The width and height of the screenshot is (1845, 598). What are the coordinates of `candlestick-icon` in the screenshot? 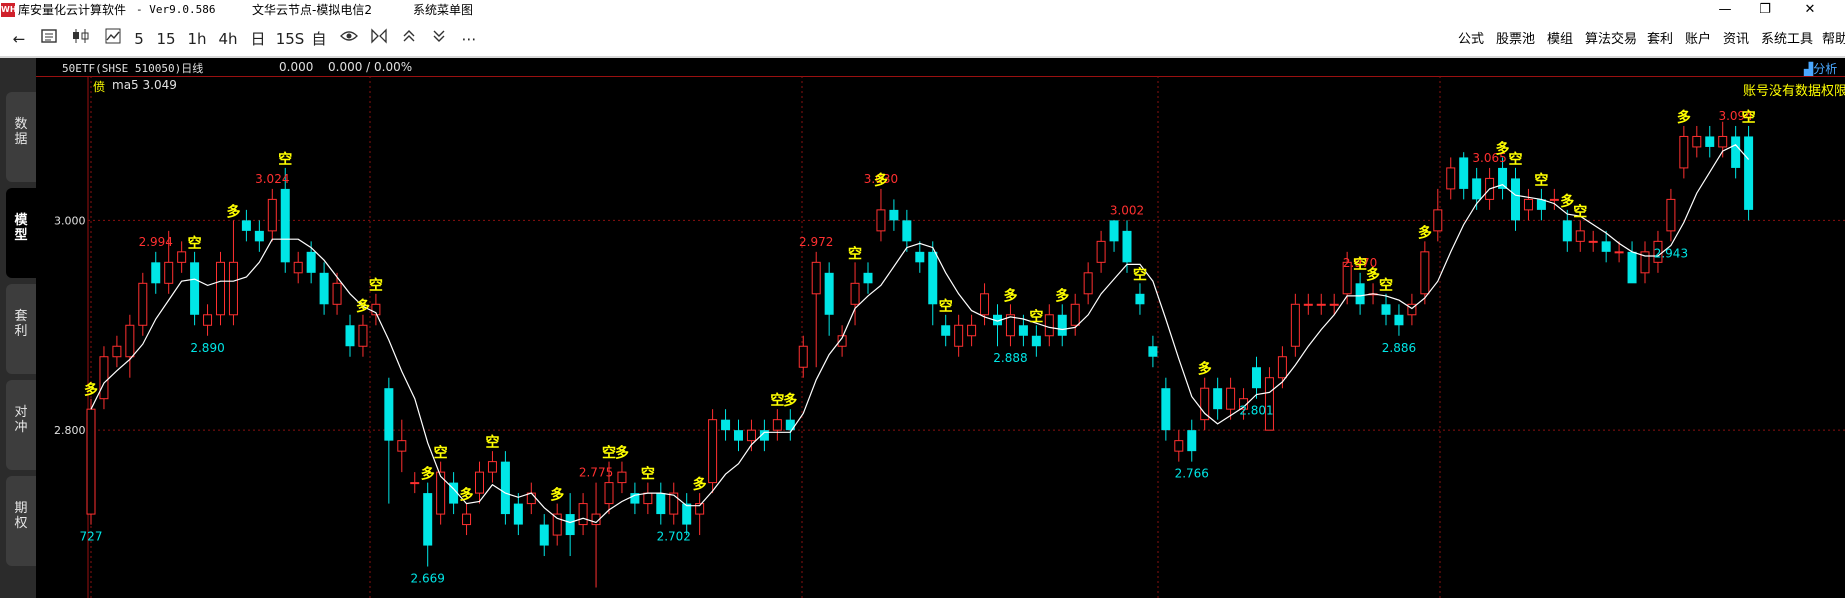 It's located at (81, 39).